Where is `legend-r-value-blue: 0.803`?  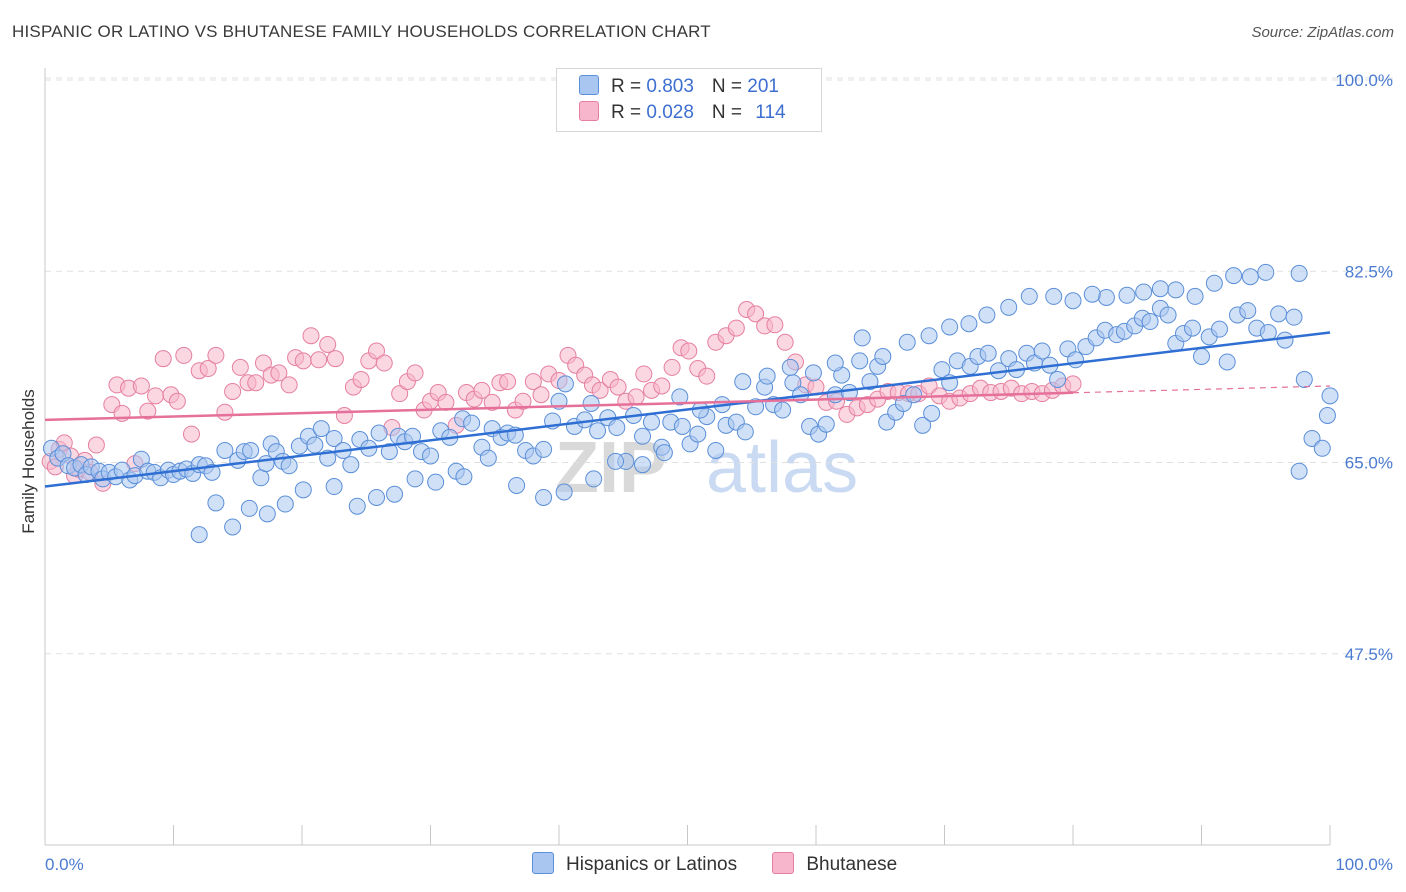 legend-r-value-blue: 0.803 is located at coordinates (670, 86).